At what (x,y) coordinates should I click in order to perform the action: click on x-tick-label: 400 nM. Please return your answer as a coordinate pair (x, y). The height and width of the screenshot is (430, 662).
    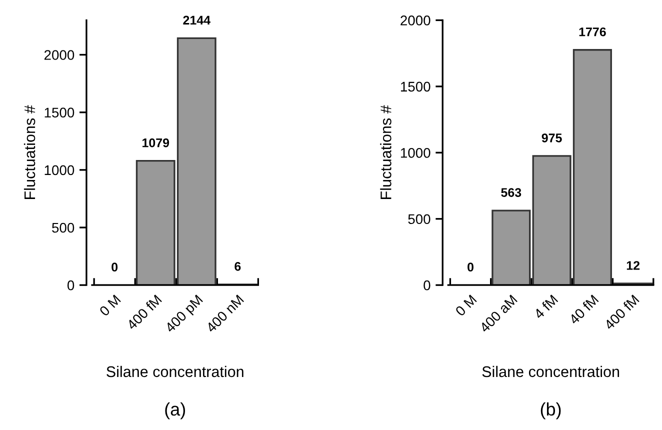
    Looking at the image, I should click on (224, 314).